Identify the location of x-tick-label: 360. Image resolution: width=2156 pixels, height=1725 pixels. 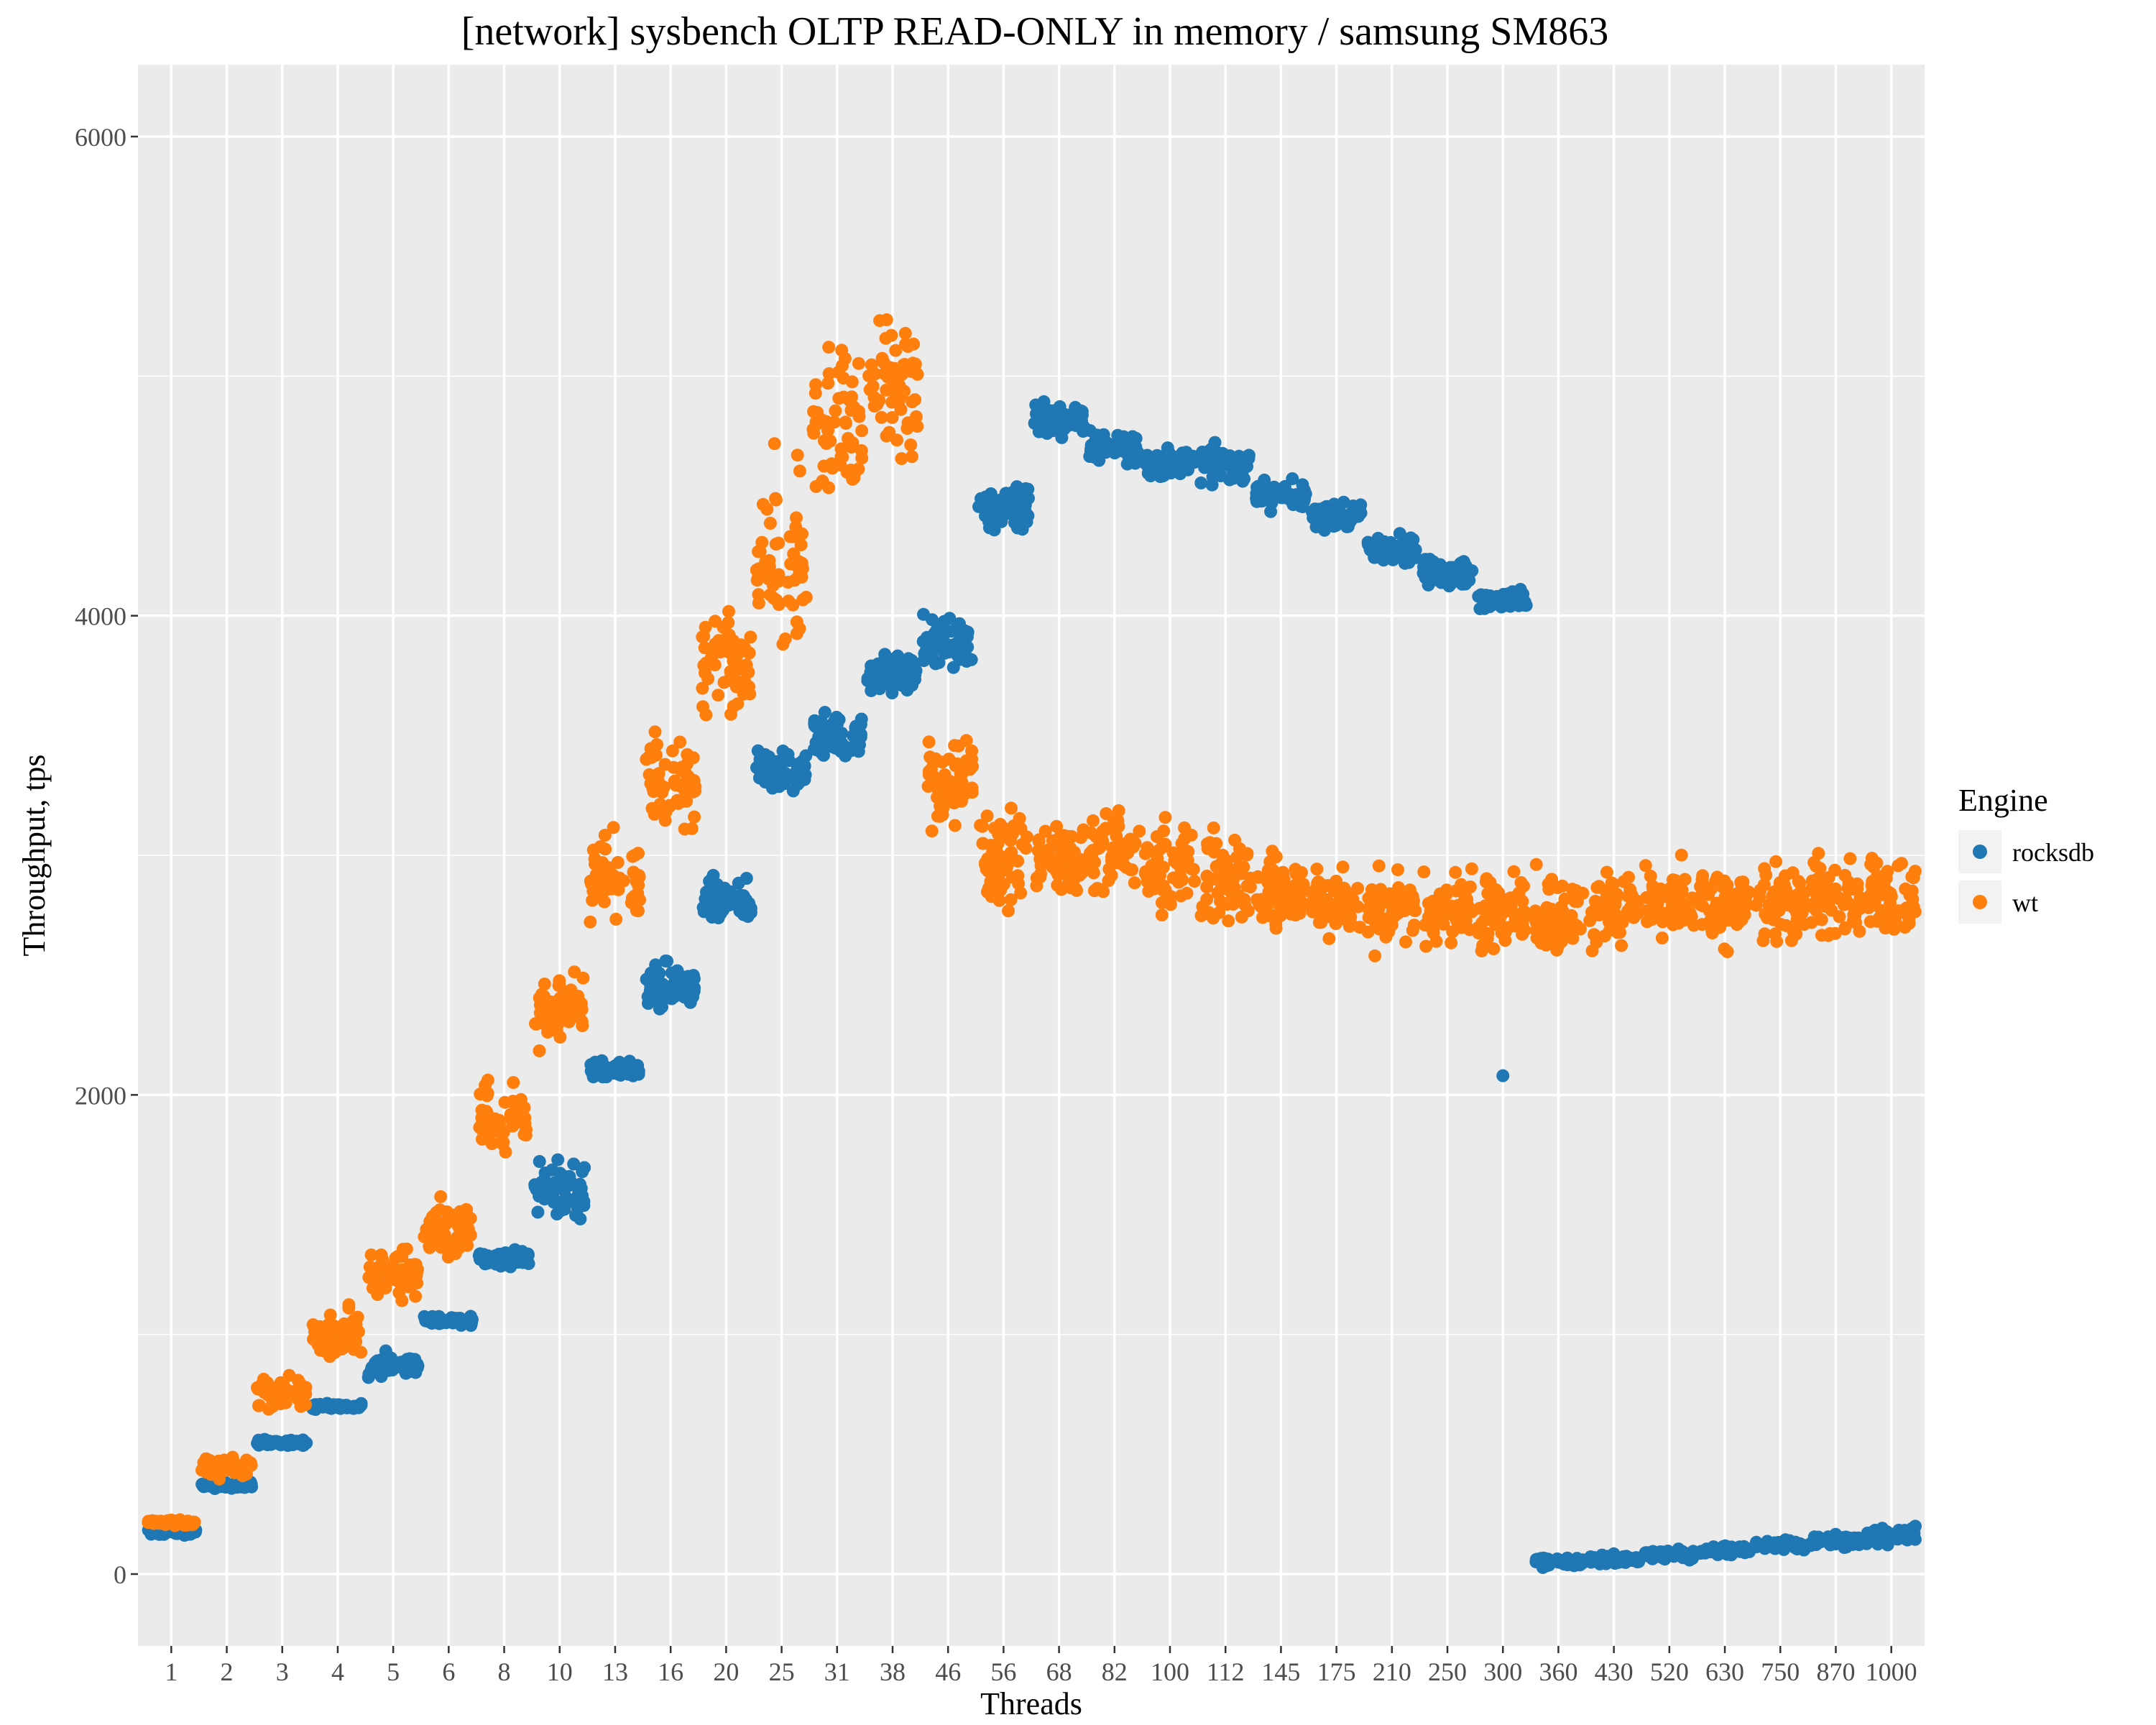
(1558, 1671).